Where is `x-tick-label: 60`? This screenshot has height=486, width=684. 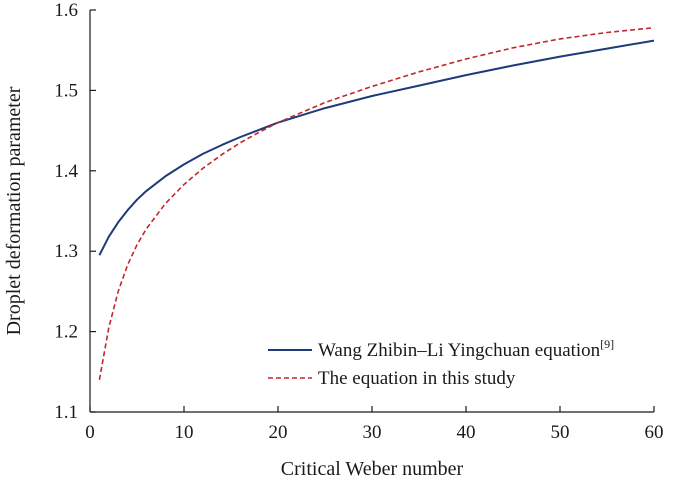 x-tick-label: 60 is located at coordinates (654, 432).